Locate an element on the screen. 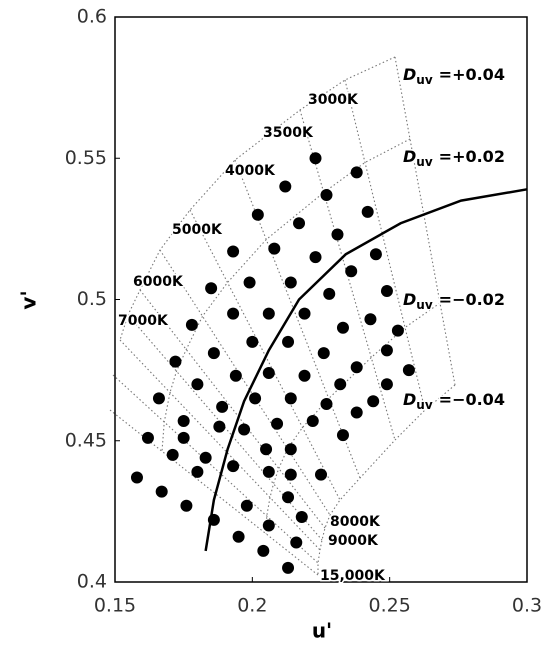 The image size is (550, 655). duv-label: Duv =+0.04 is located at coordinates (454, 76).